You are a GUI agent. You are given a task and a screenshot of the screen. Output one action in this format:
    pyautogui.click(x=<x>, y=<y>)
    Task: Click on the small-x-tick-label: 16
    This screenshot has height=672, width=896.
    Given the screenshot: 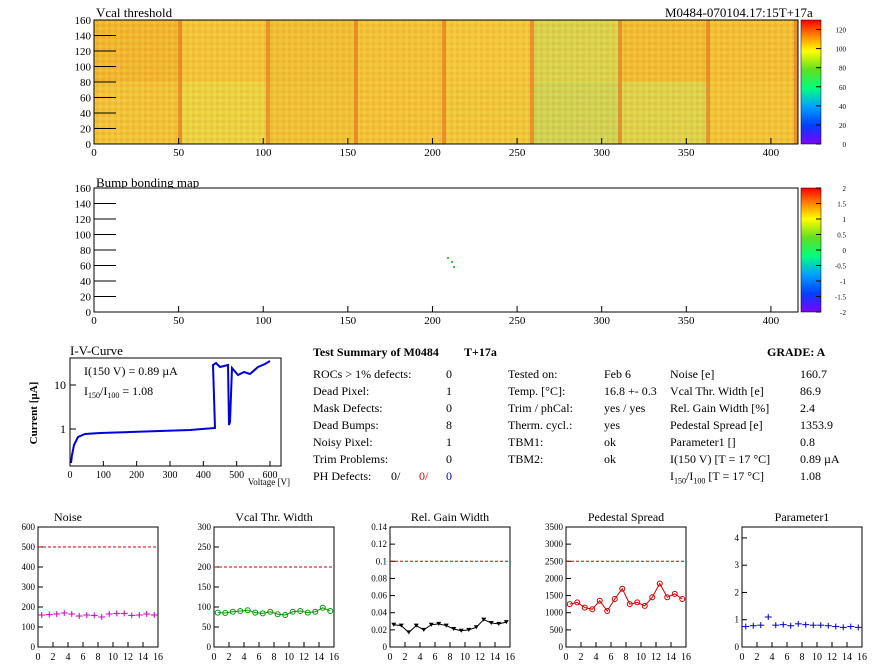 What is the action you would take?
    pyautogui.click(x=334, y=657)
    